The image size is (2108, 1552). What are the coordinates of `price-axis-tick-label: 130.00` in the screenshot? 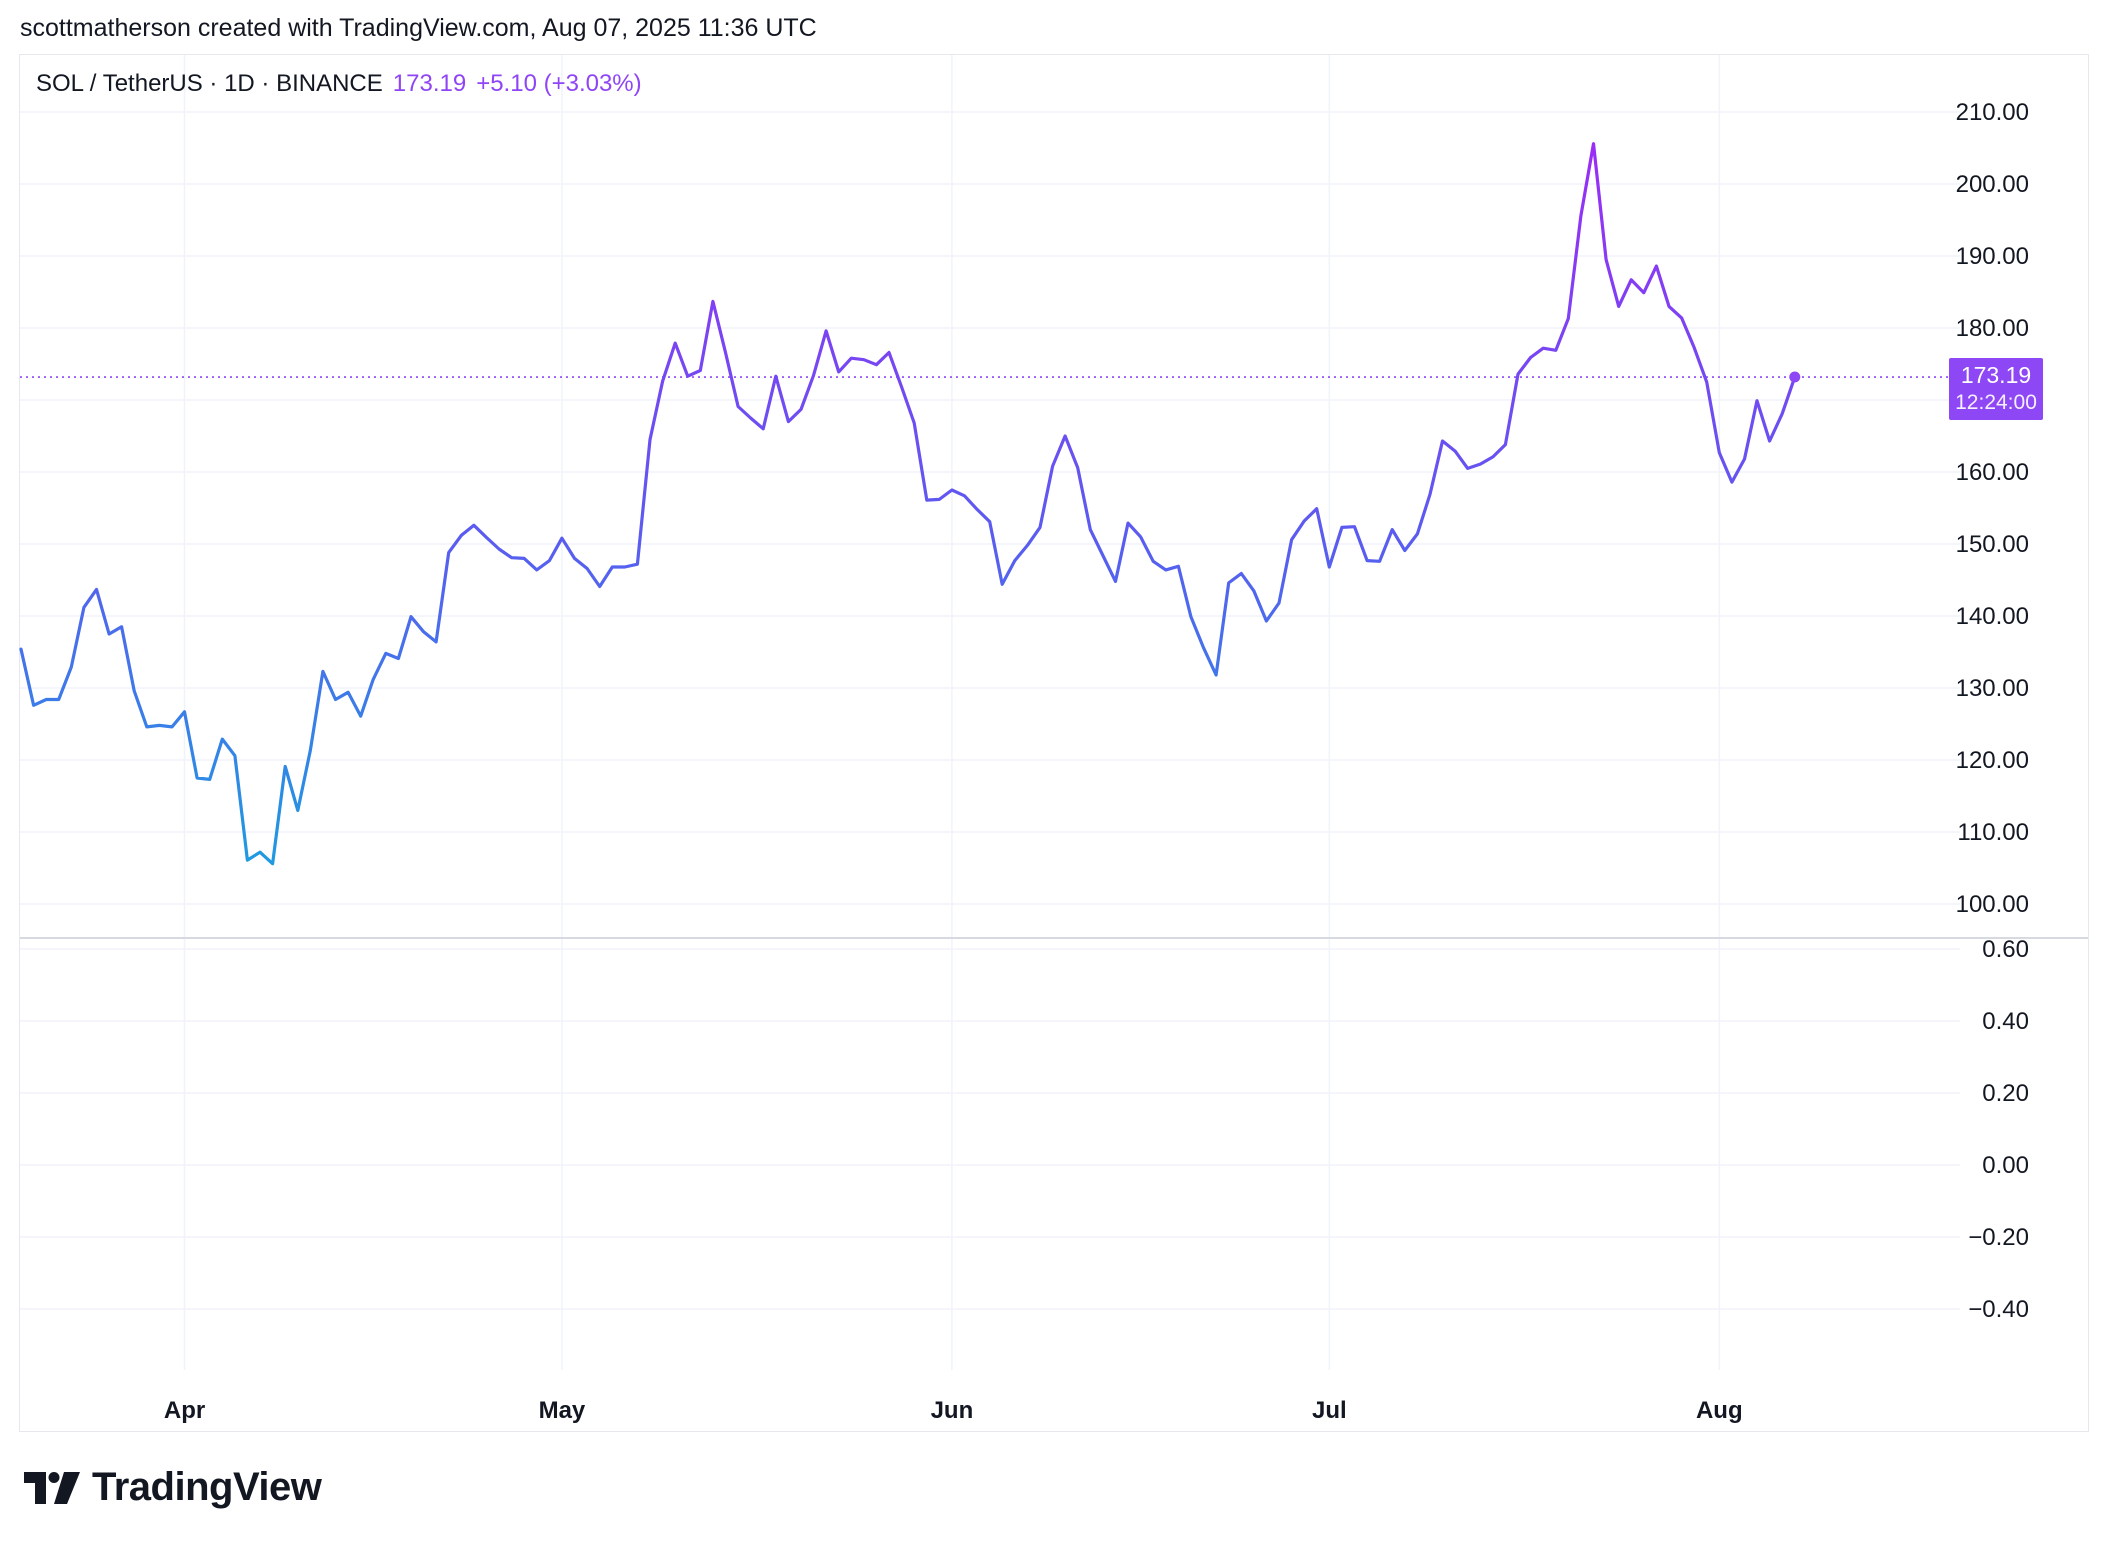 It's located at (1992, 688).